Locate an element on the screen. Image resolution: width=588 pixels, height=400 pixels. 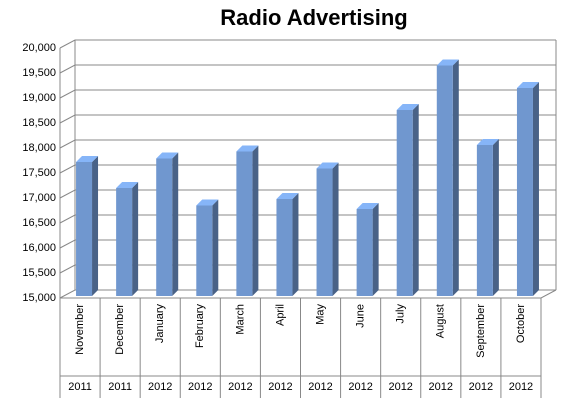
y-tick-label: 16,000 is located at coordinates (39, 248).